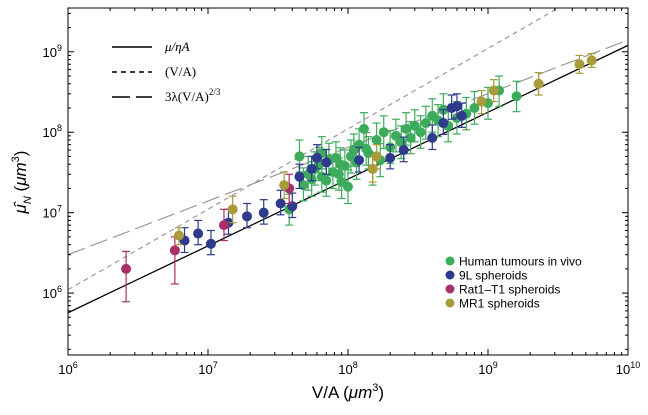 The height and width of the screenshot is (415, 648). I want to click on x-tick-label: 10¹⁰, so click(628, 368).